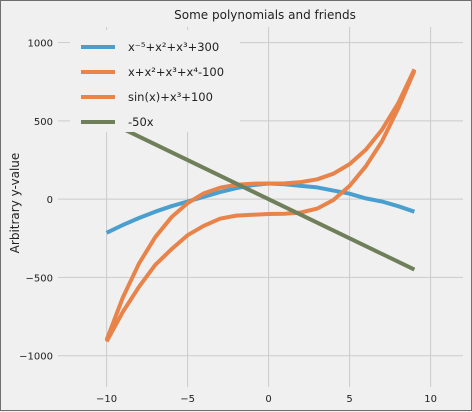 This screenshot has width=472, height=412. What do you see at coordinates (43, 122) in the screenshot?
I see `y-tick-label: 500` at bounding box center [43, 122].